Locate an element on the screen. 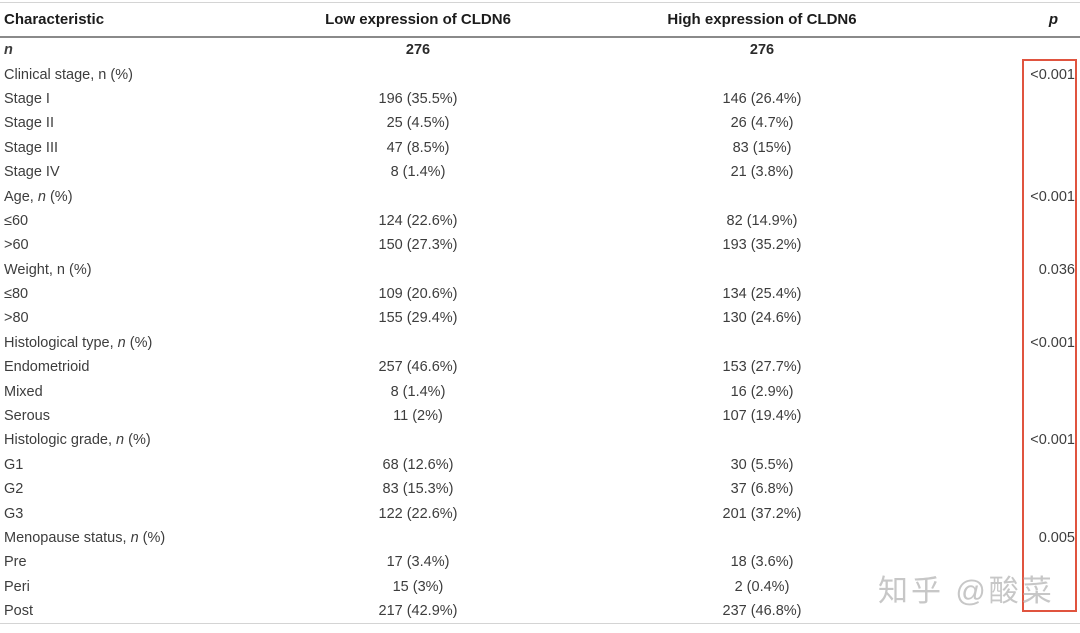  table-row: n 276 276 is located at coordinates (540, 49).